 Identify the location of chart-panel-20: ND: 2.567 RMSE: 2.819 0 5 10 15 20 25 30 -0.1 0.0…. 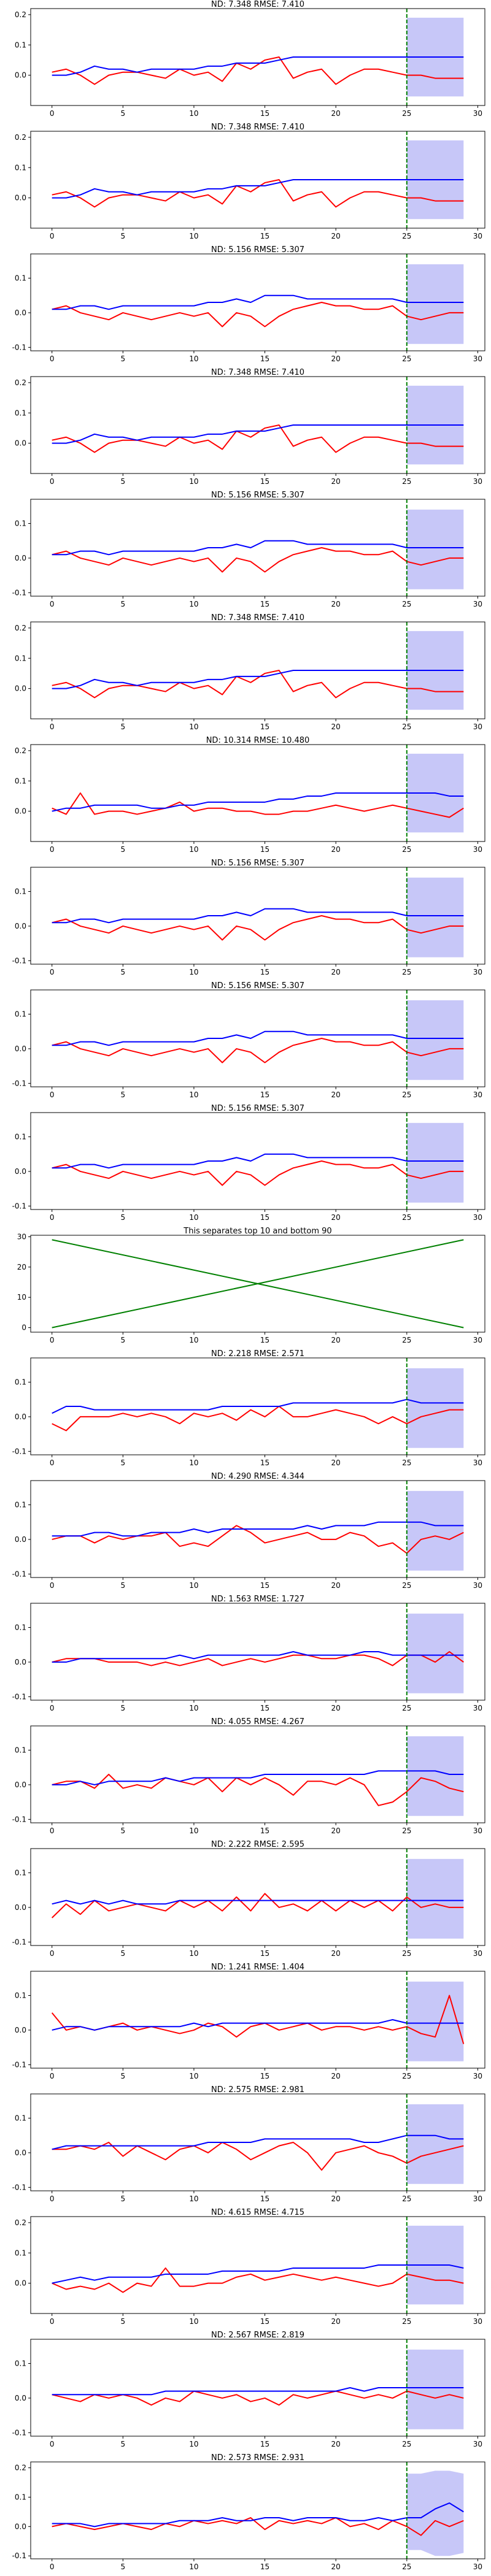
(249, 2389).